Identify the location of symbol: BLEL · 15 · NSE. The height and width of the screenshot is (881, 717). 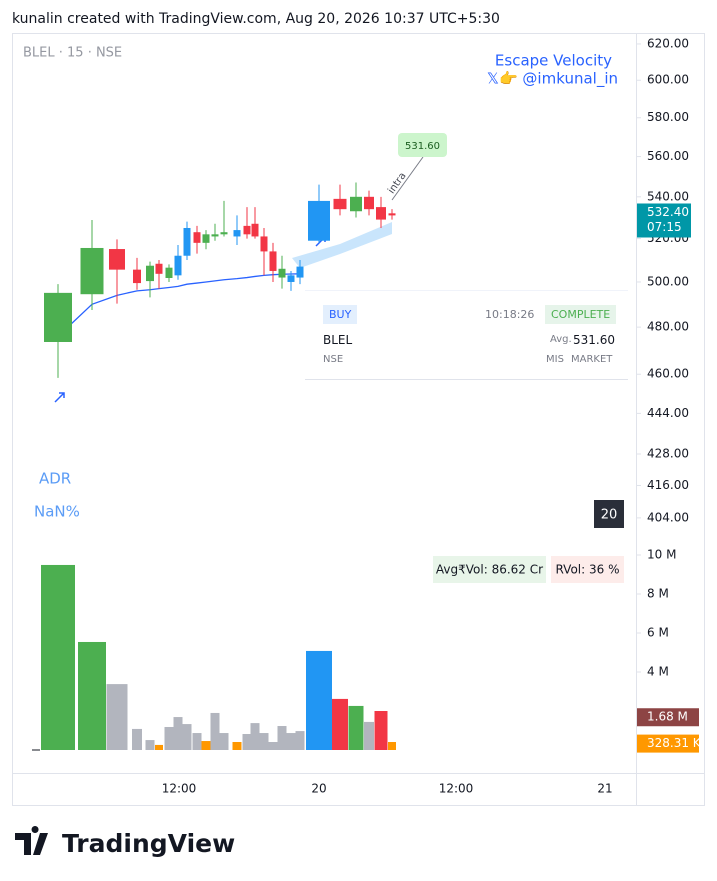
(72, 53).